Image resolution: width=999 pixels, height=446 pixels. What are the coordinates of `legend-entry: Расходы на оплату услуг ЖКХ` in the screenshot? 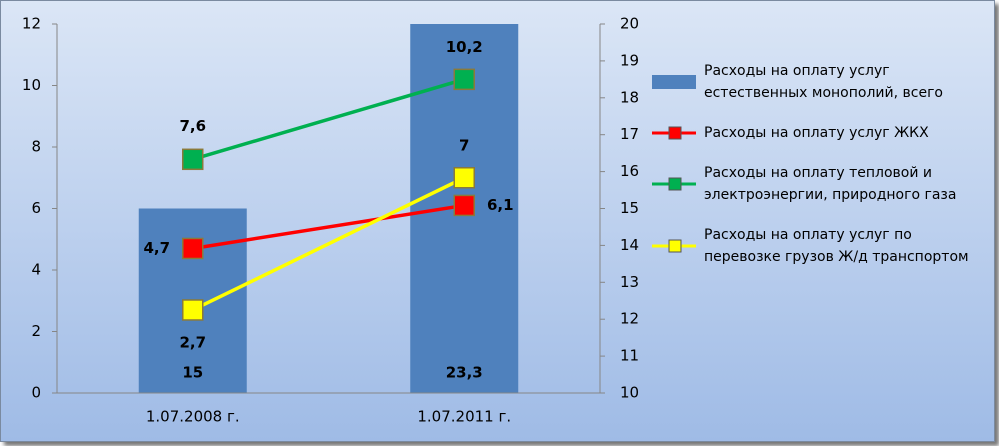 It's located at (817, 133).